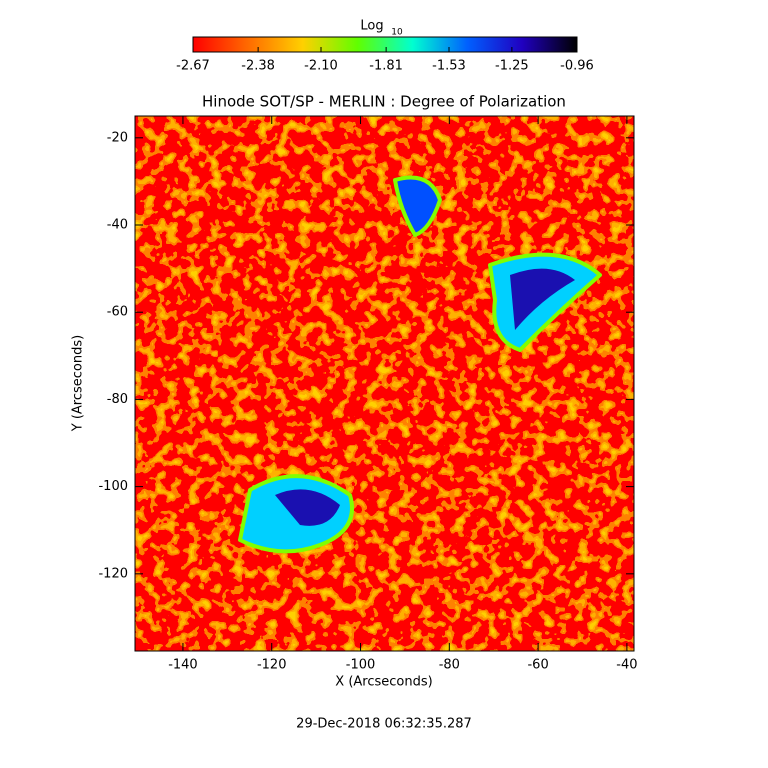 The width and height of the screenshot is (768, 768). Describe the element at coordinates (113, 573) in the screenshot. I see `y-tick-label: -120` at that location.